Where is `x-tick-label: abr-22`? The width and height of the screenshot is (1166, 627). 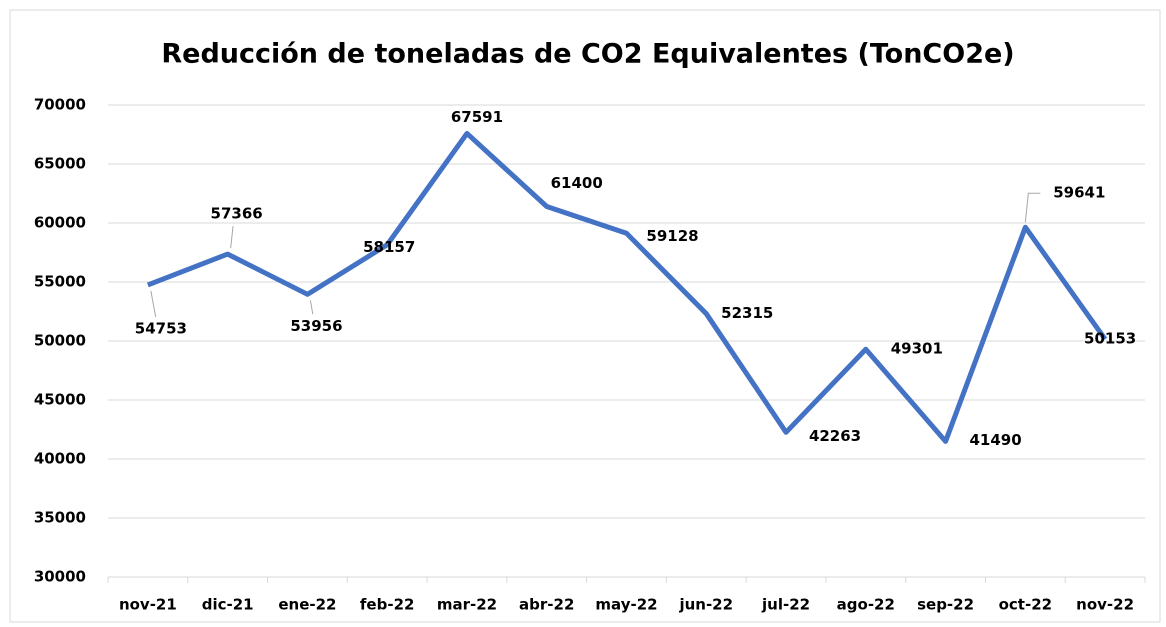
x-tick-label: abr-22 is located at coordinates (546, 605).